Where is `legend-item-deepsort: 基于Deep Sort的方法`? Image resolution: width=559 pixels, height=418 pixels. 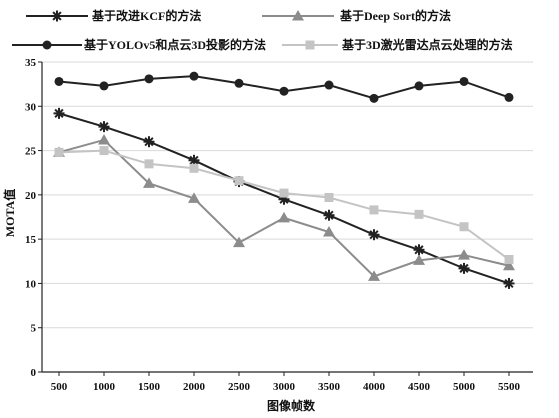
legend-item-deepsort: 基于Deep Sort的方法 is located at coordinates (356, 15).